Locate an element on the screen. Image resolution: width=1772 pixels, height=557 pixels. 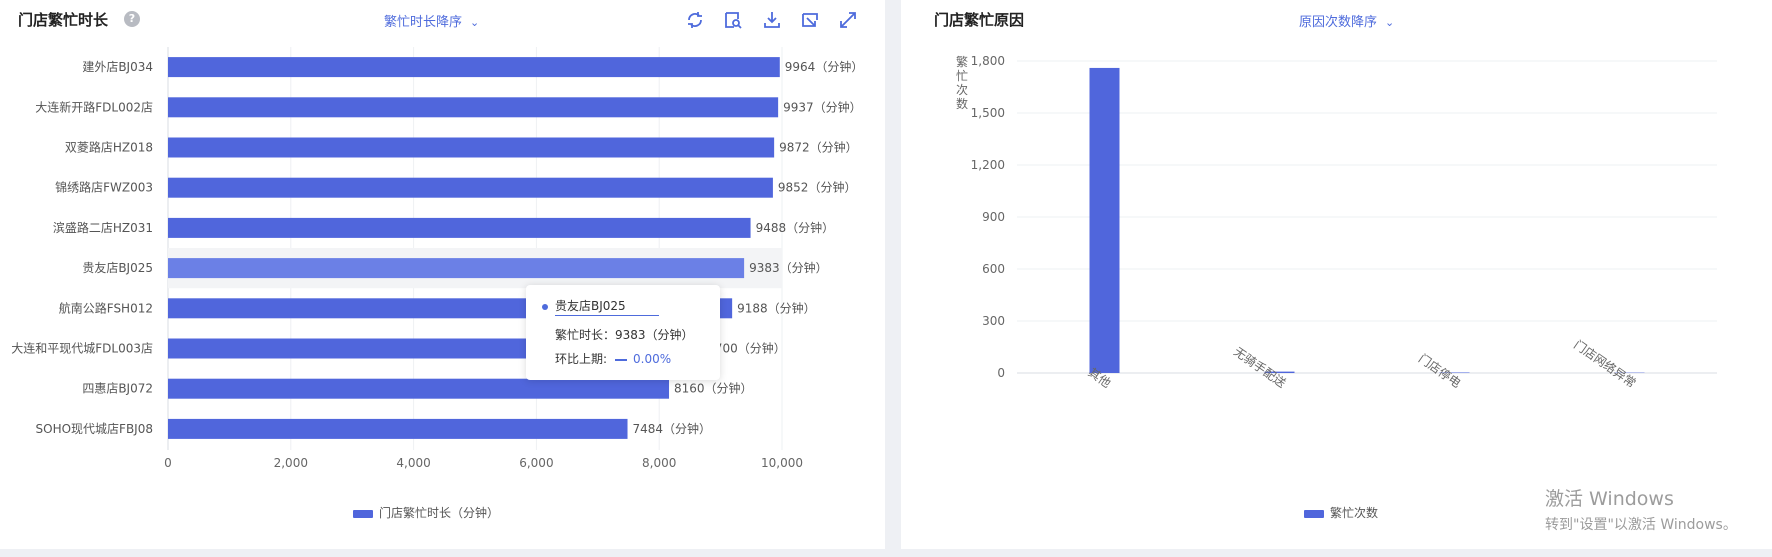
windows-activation-watermark: 激活 Windows 转到"设置"以激活 Windows。 is located at coordinates (1641, 509).